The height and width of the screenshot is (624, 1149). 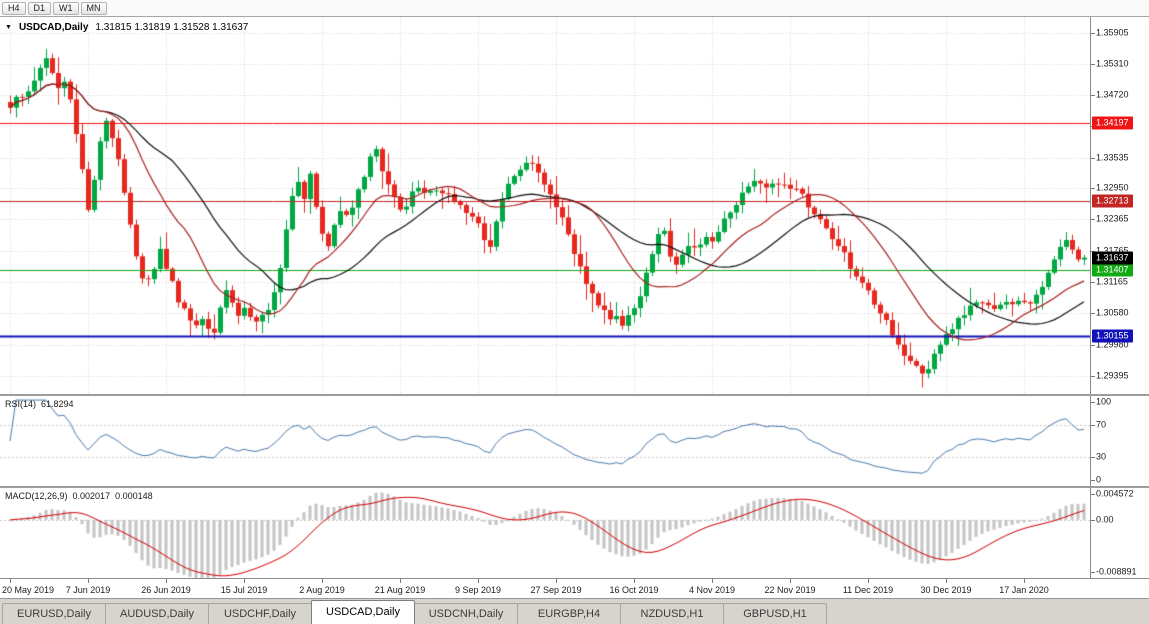 I want to click on level-price-badge: 1.30155, so click(x=1112, y=336).